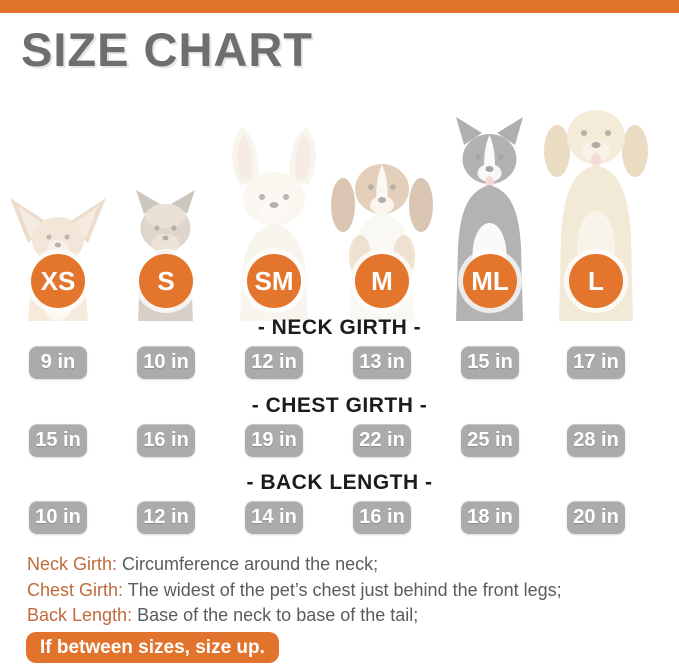 This screenshot has width=679, height=667. What do you see at coordinates (166, 517) in the screenshot?
I see `back-value-s: 12 in` at bounding box center [166, 517].